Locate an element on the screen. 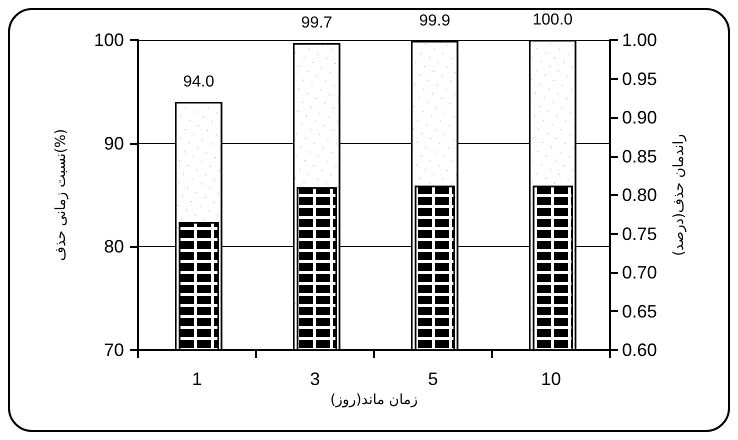 This screenshot has height=440, width=738. y2-tick-label: 1.00 is located at coordinates (640, 40).